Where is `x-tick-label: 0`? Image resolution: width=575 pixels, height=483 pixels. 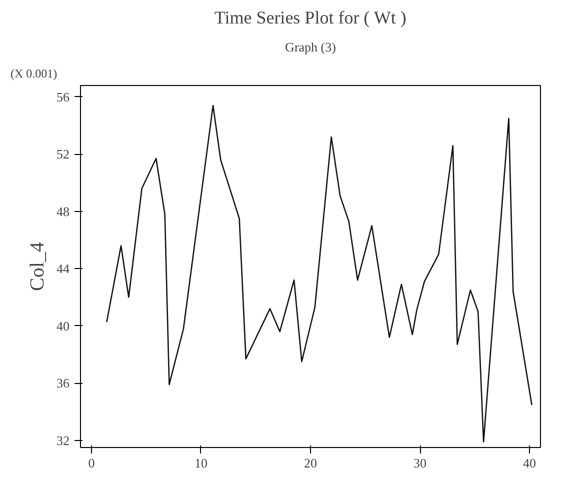
x-tick-label: 0 is located at coordinates (91, 463).